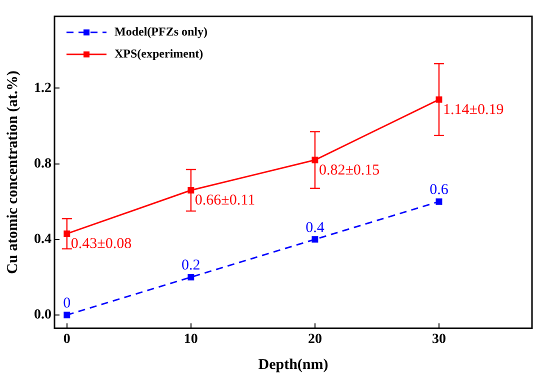 This screenshot has width=550, height=374. I want to click on data-label: 1.14±0.19, so click(473, 110).